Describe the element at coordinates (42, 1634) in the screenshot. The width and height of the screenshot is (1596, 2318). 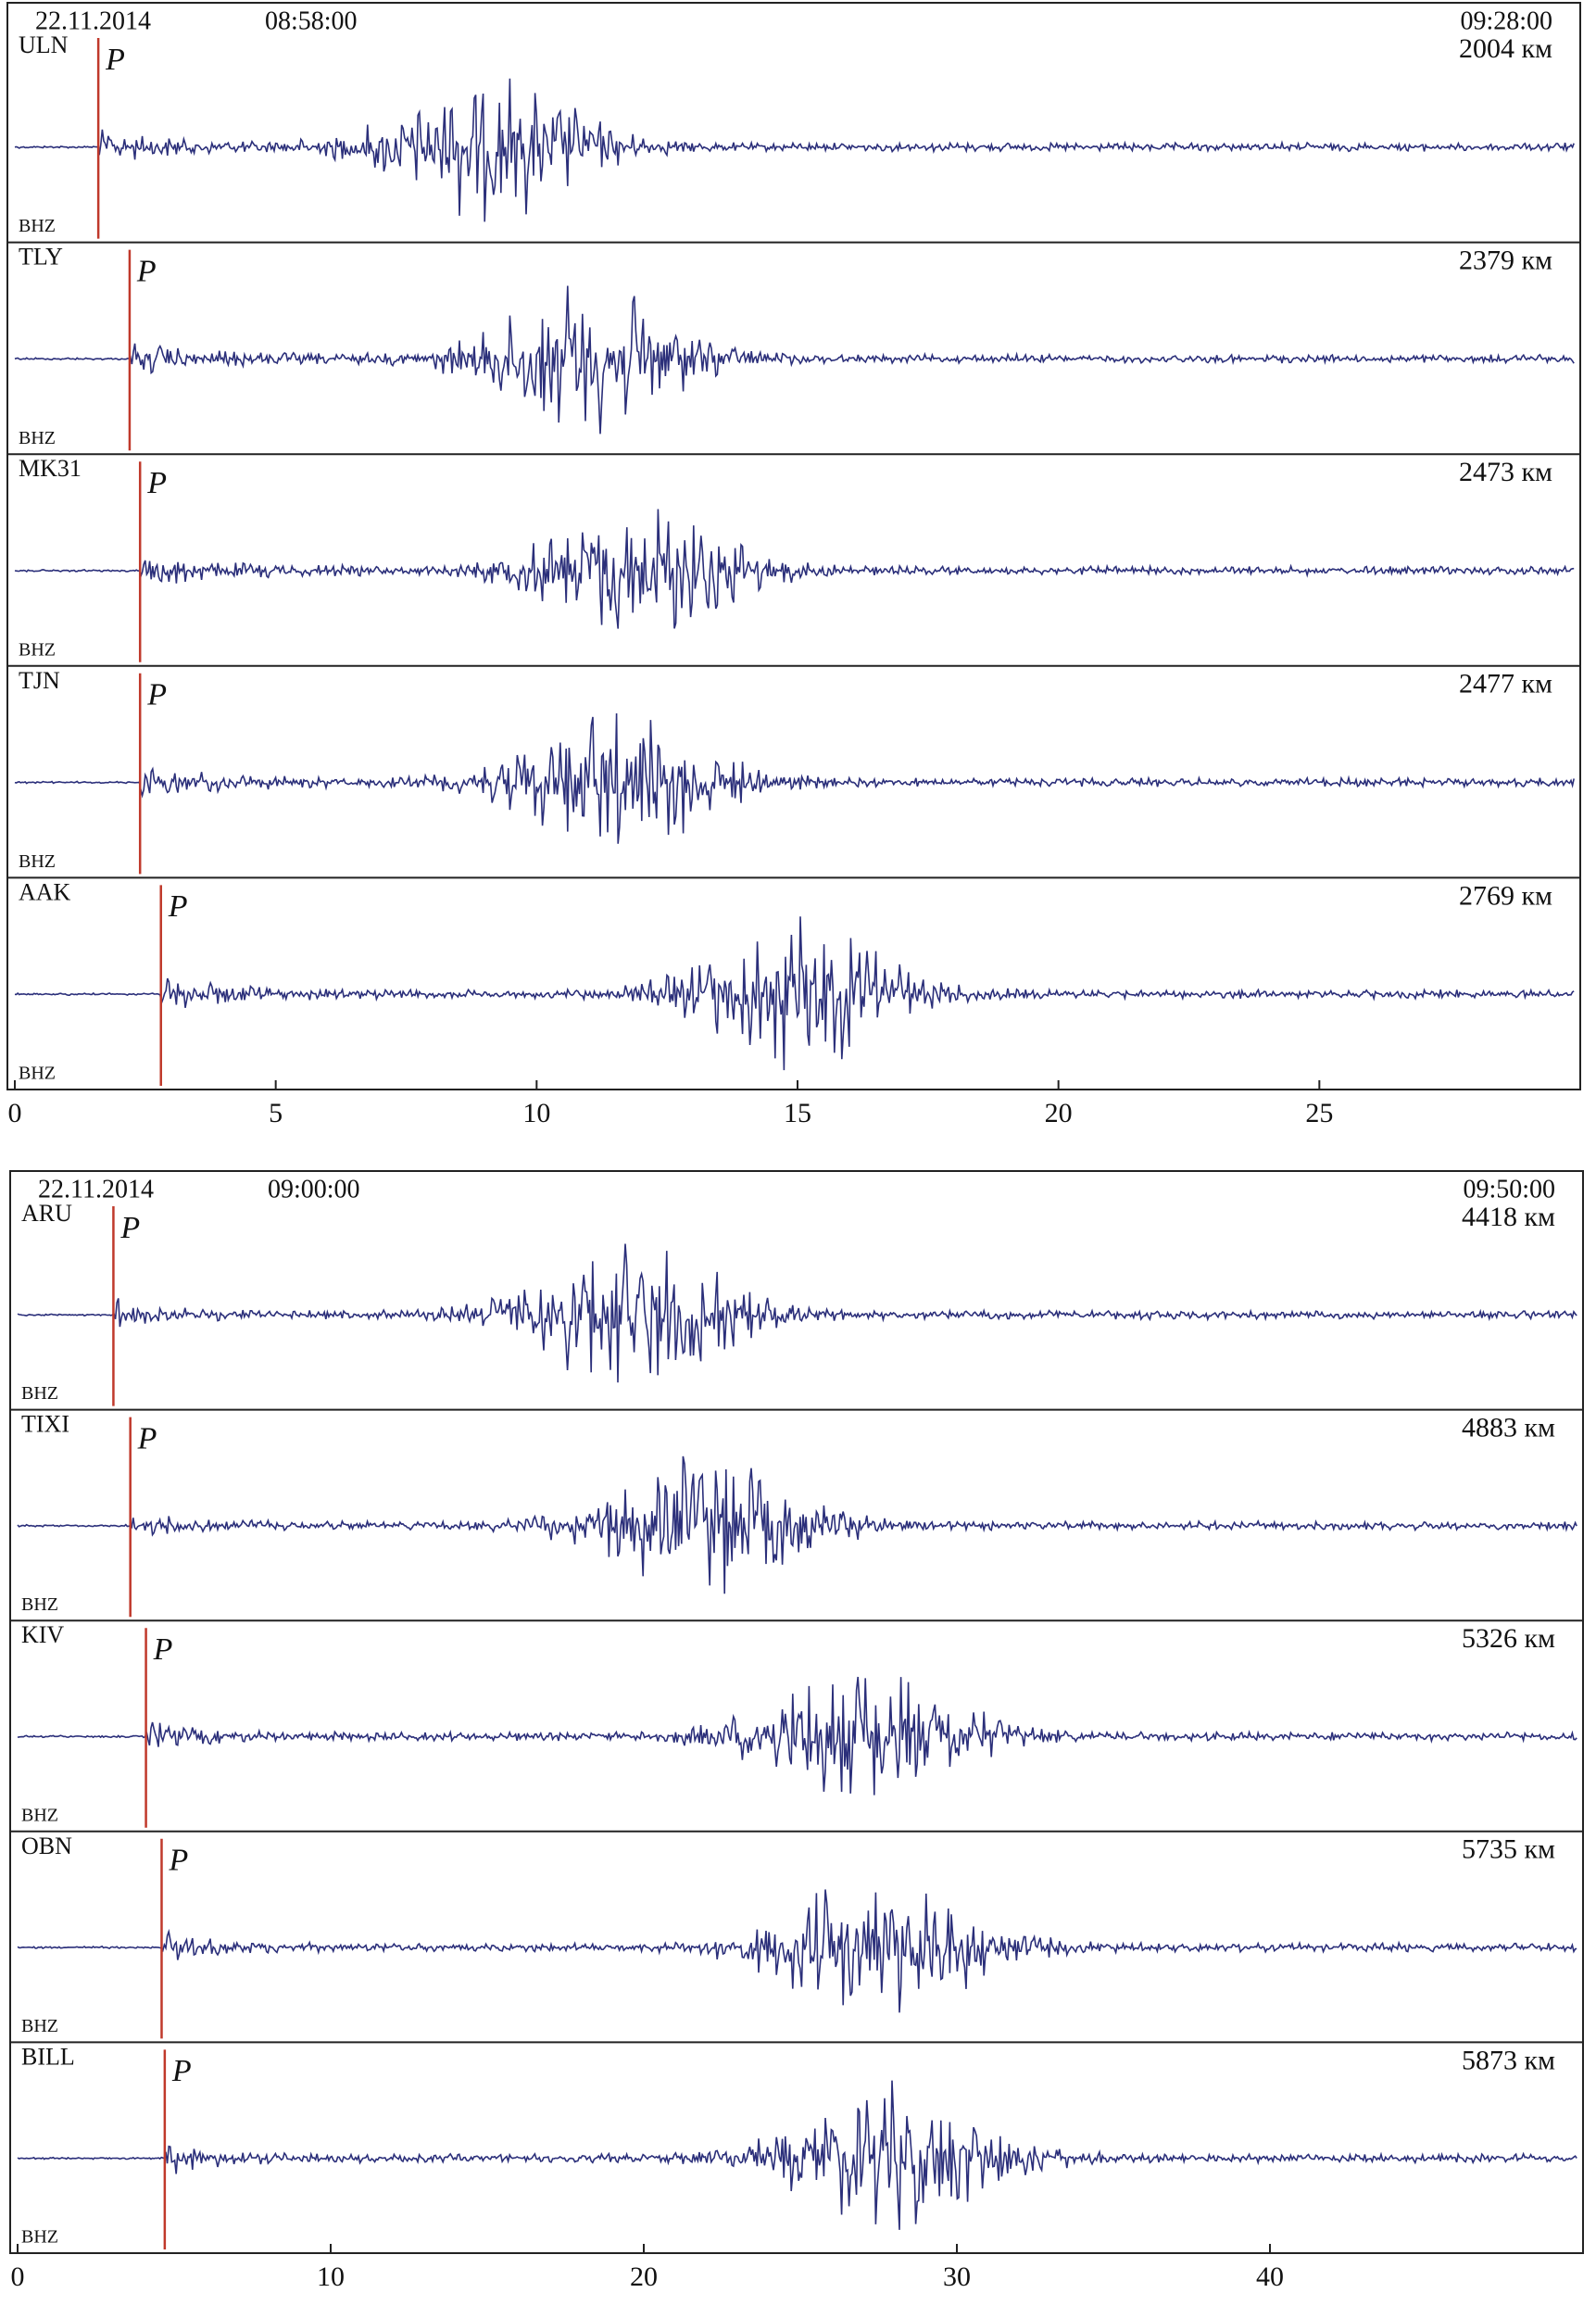
I see `station-label: KIV` at that location.